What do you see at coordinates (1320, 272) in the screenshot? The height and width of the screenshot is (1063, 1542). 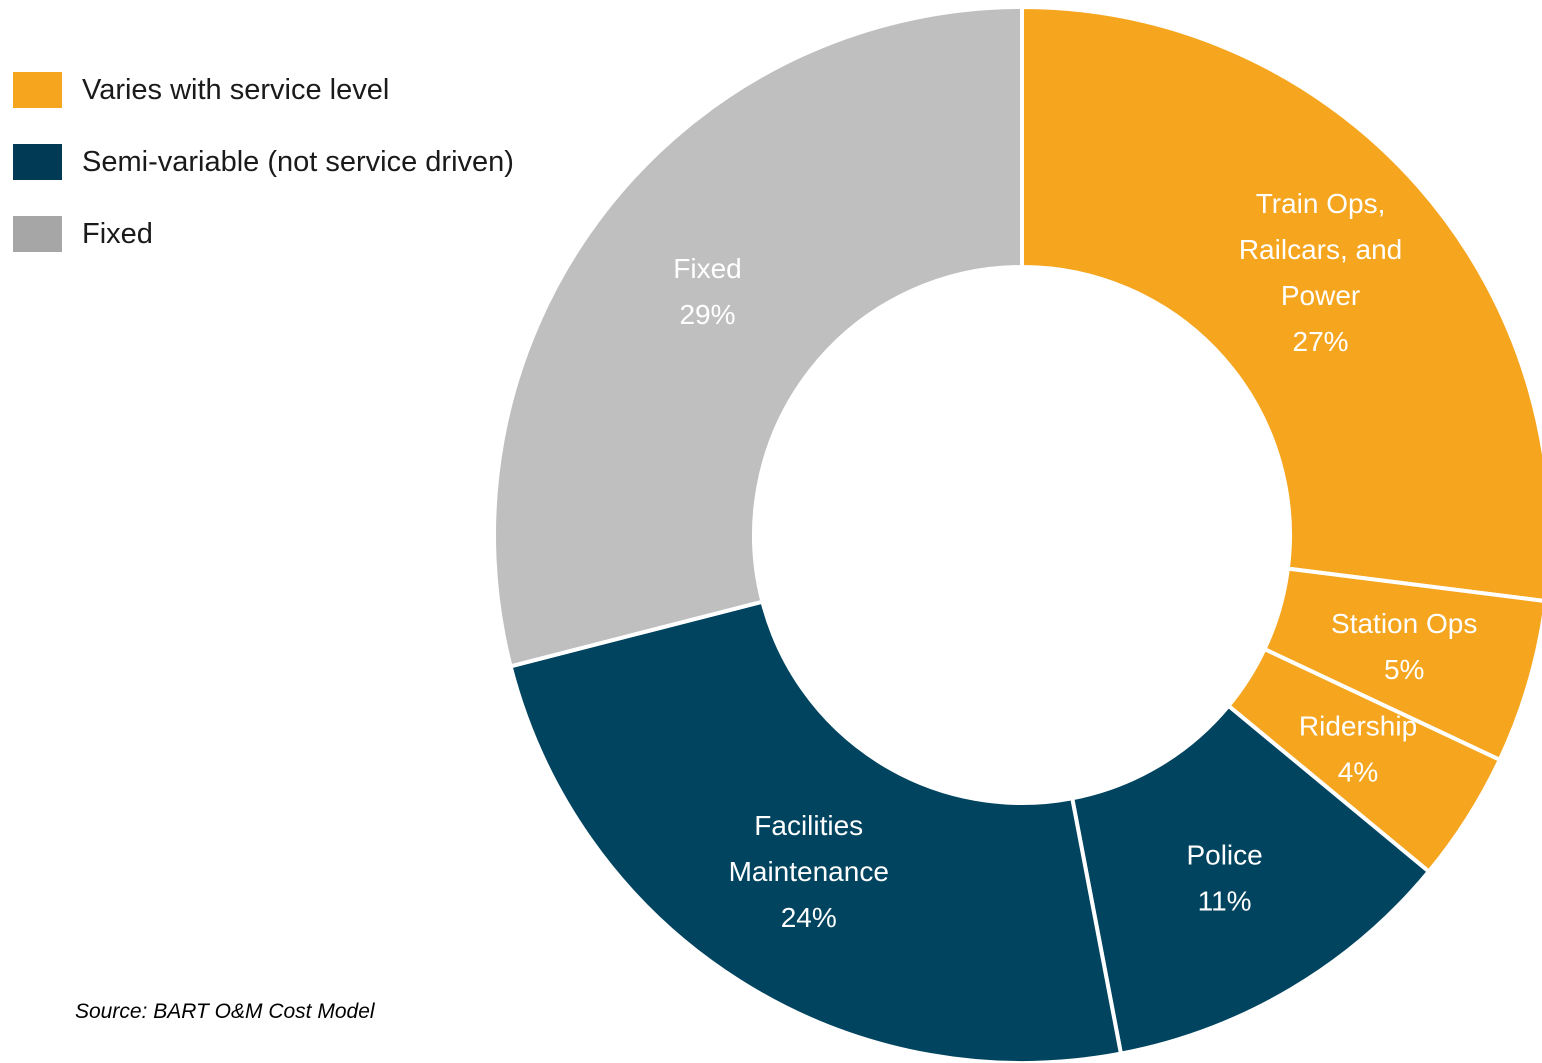 I see `slice-label-train-ops: Train Ops, Railcars, and Power 27%` at bounding box center [1320, 272].